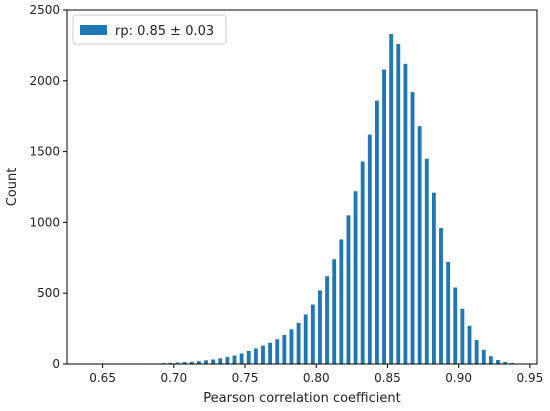  Describe the element at coordinates (44, 81) in the screenshot. I see `y-tick-label: 2000` at that location.